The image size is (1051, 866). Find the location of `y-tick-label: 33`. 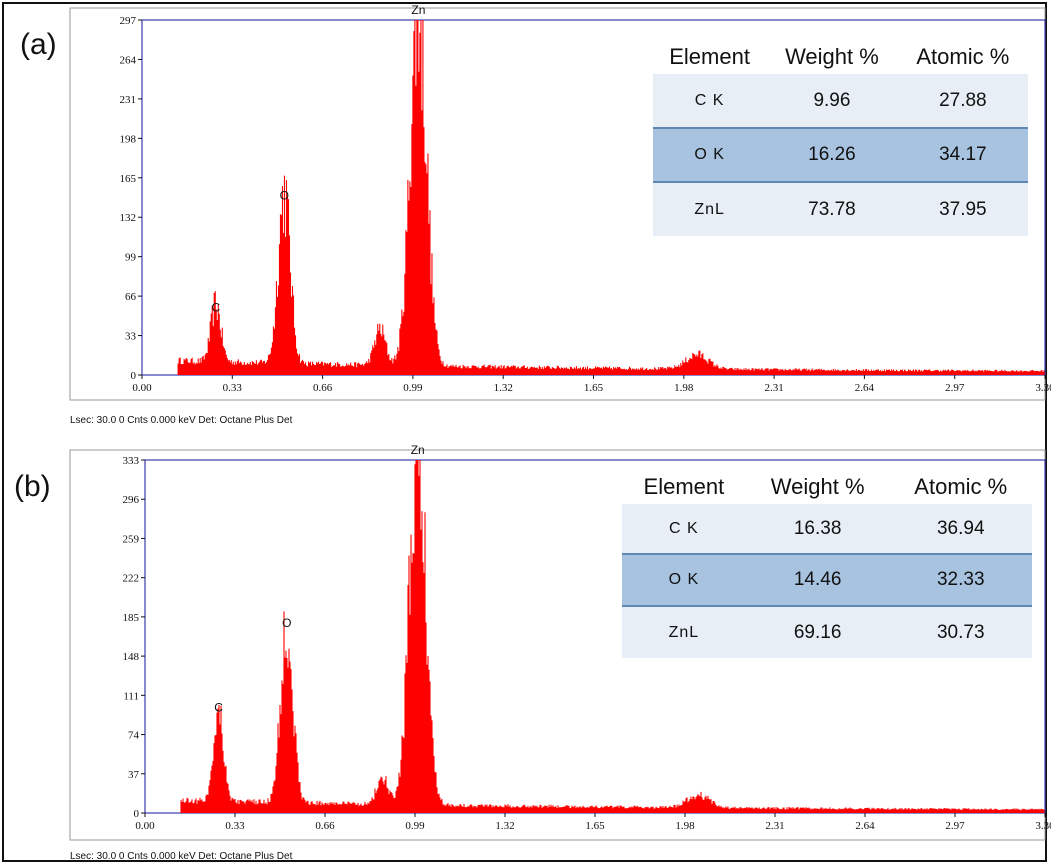

y-tick-label: 33 is located at coordinates (131, 337).